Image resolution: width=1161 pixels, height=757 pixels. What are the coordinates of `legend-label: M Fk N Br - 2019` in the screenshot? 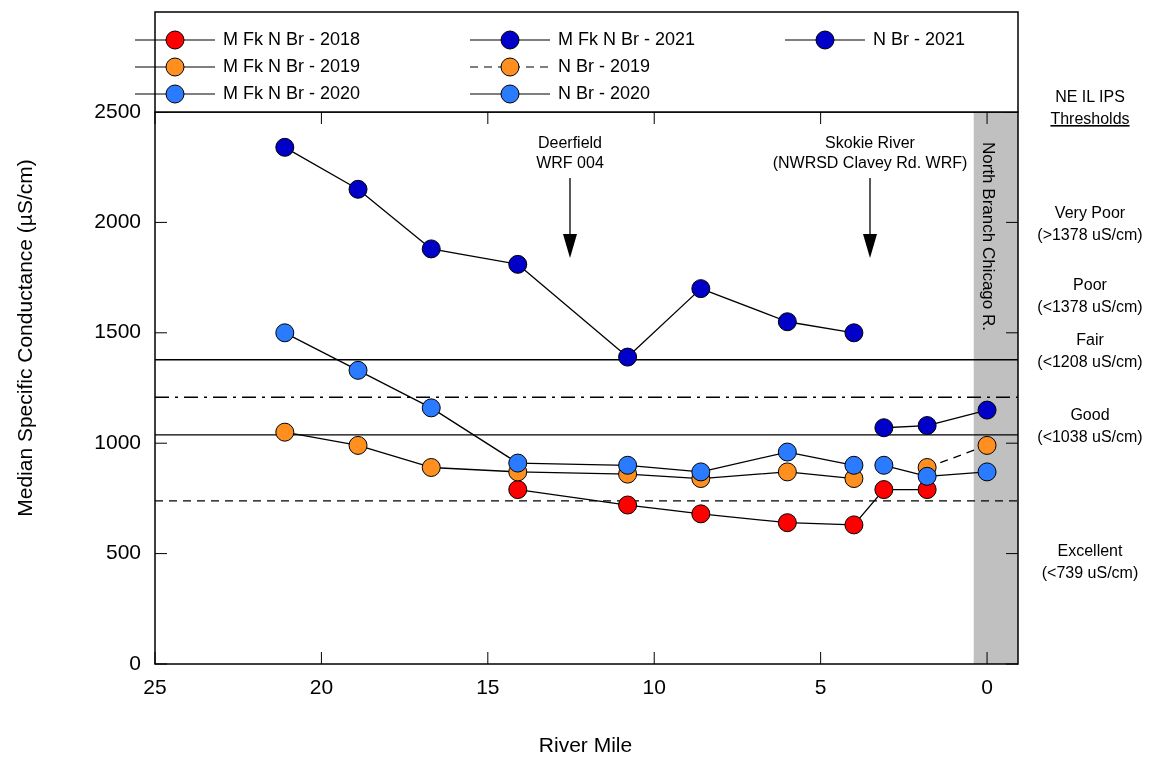 It's located at (292, 65).